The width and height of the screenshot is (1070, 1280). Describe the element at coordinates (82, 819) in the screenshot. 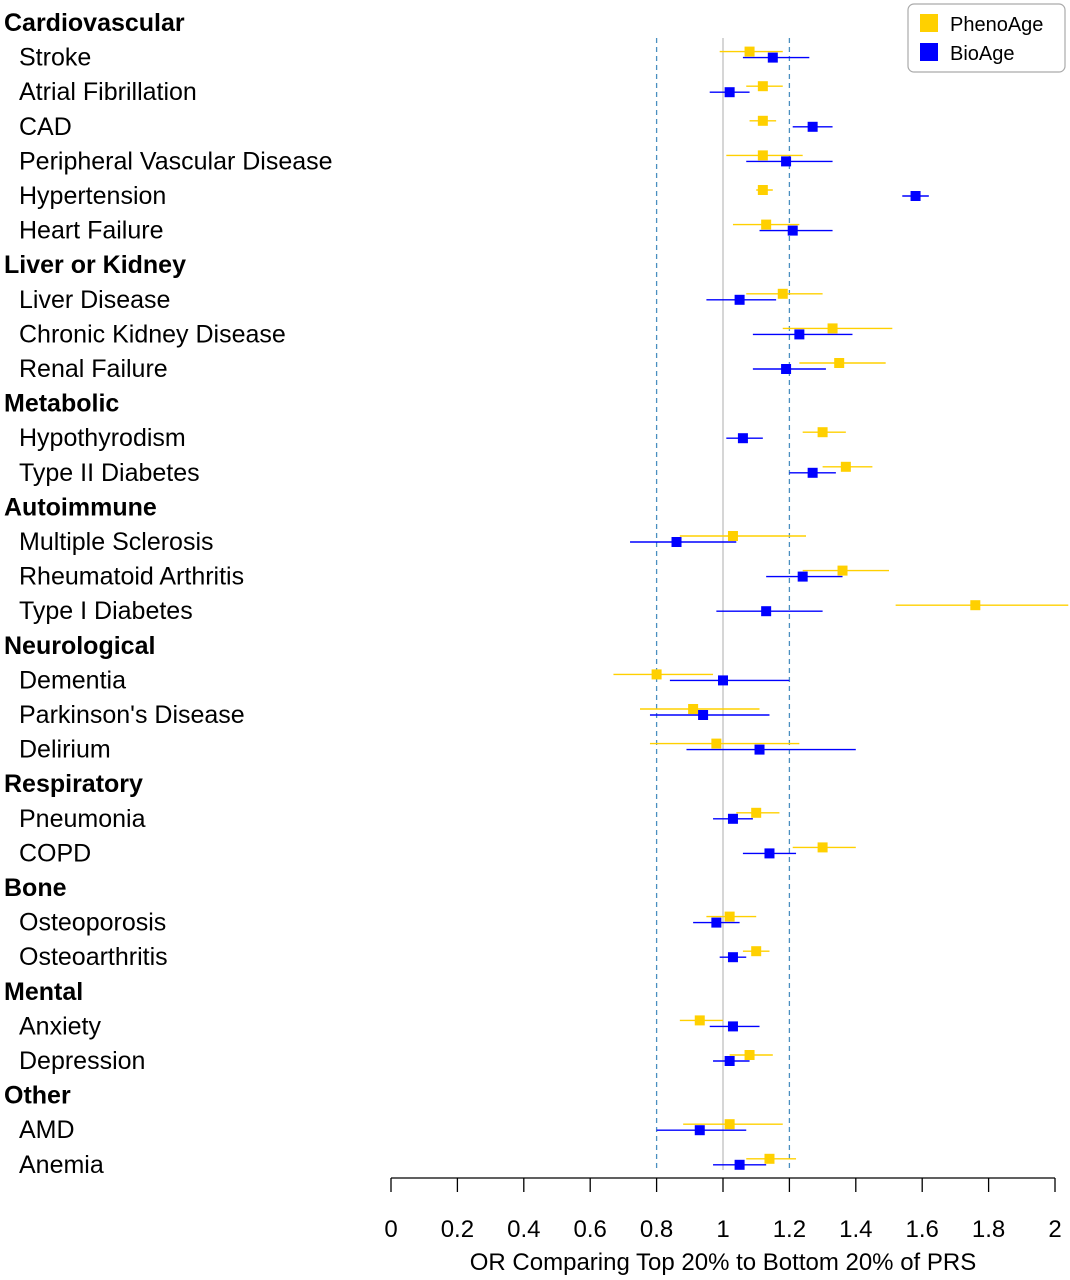

I see `row-label-5-0: Pneumonia` at that location.